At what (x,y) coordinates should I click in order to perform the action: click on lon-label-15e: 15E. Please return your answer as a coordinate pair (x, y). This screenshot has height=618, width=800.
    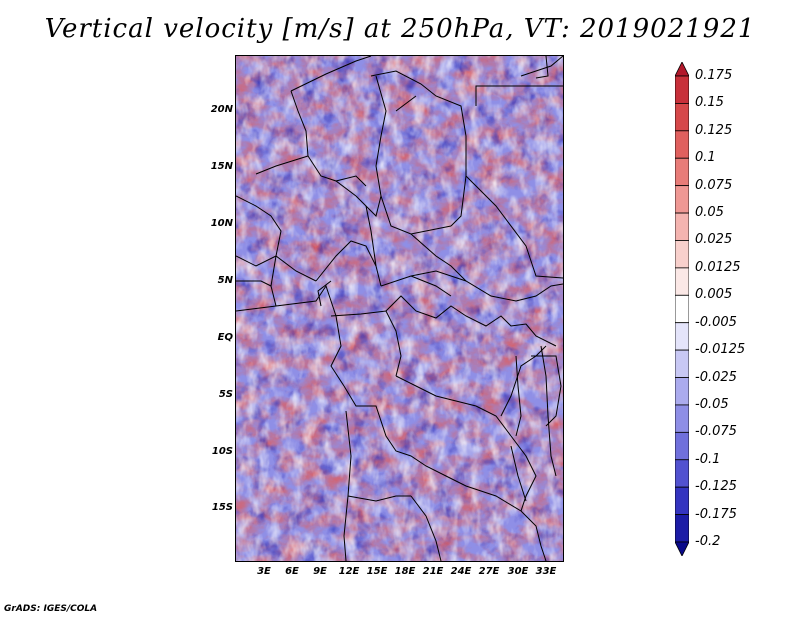
    Looking at the image, I should click on (377, 571).